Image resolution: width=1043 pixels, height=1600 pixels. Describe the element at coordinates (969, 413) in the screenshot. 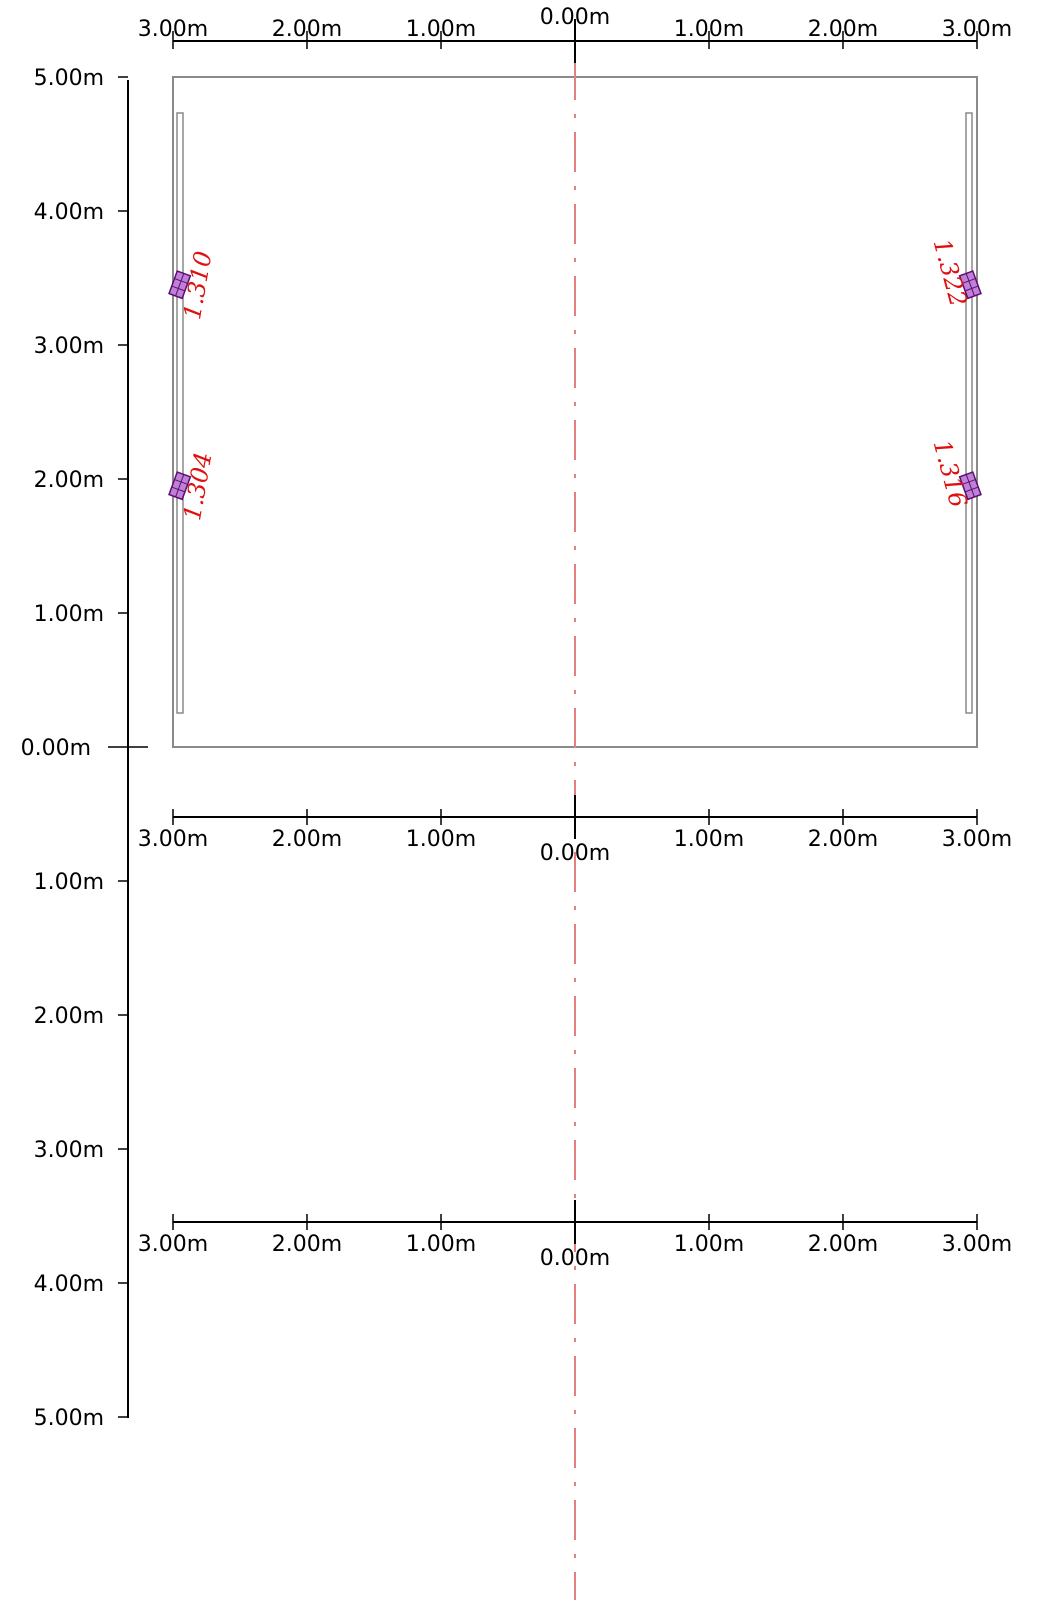

I see `right-wall-strip` at that location.